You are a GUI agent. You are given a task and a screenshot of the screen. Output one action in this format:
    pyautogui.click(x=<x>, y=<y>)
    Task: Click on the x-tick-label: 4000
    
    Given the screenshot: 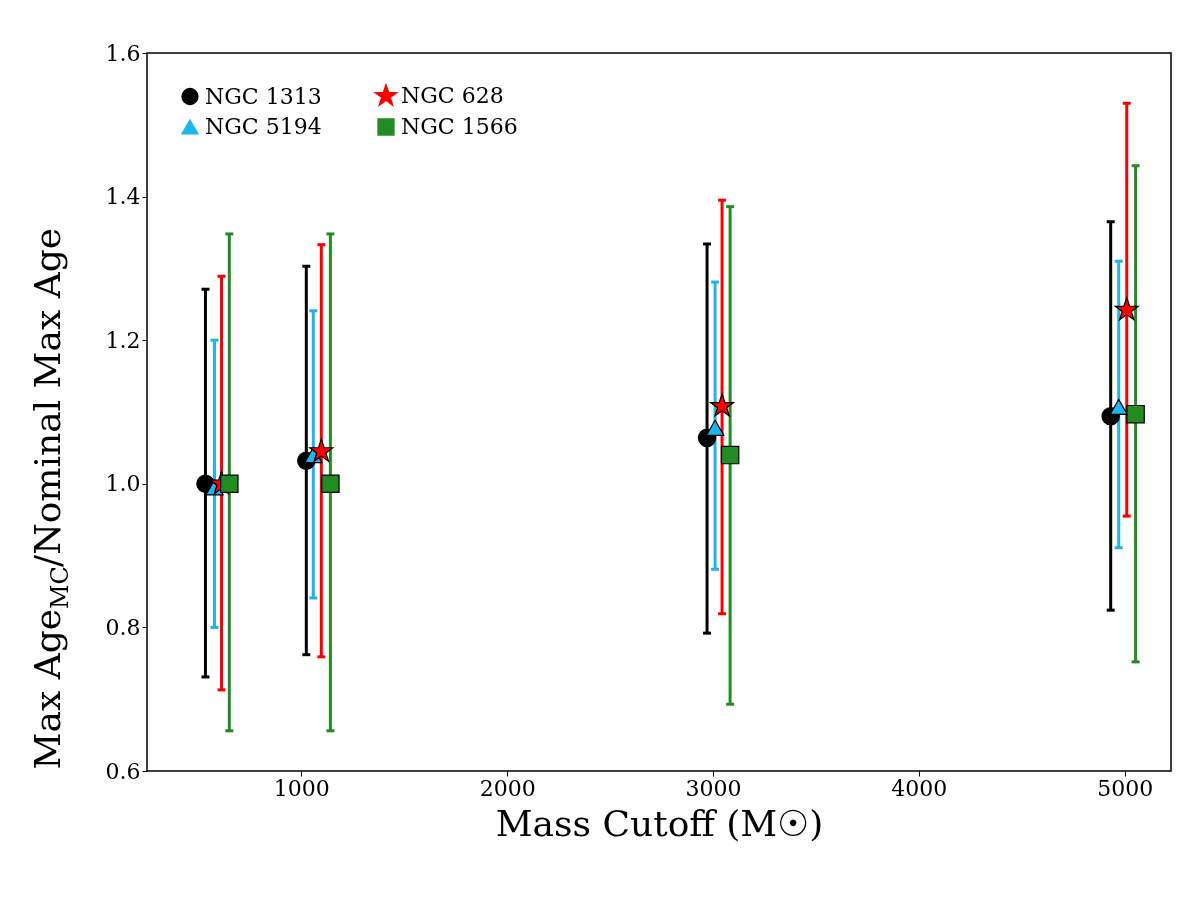 What is the action you would take?
    pyautogui.click(x=919, y=788)
    